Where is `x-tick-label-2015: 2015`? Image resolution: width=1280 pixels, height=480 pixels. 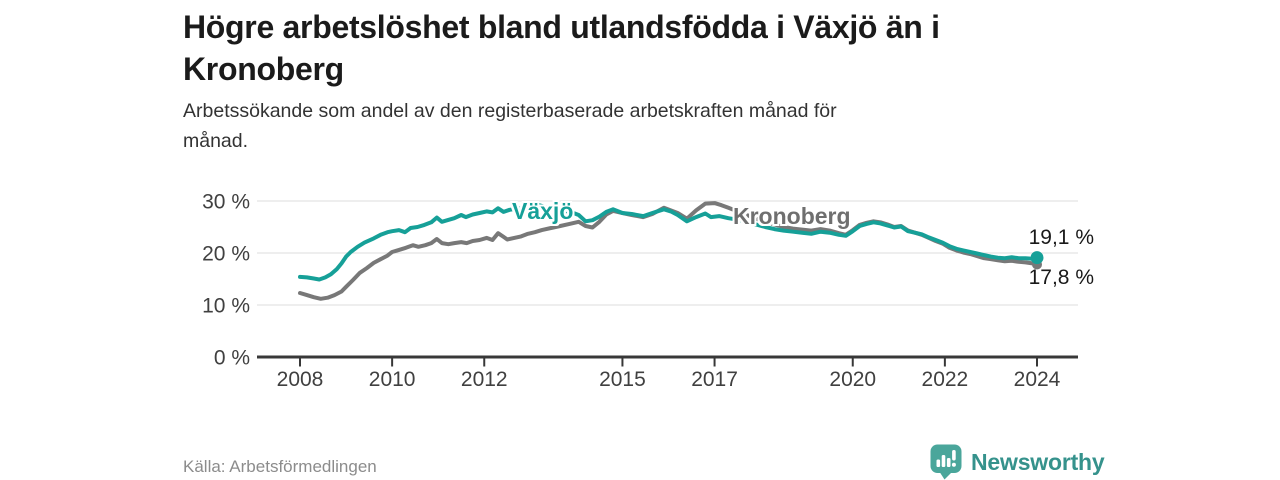
x-tick-label-2015: 2015 is located at coordinates (622, 379).